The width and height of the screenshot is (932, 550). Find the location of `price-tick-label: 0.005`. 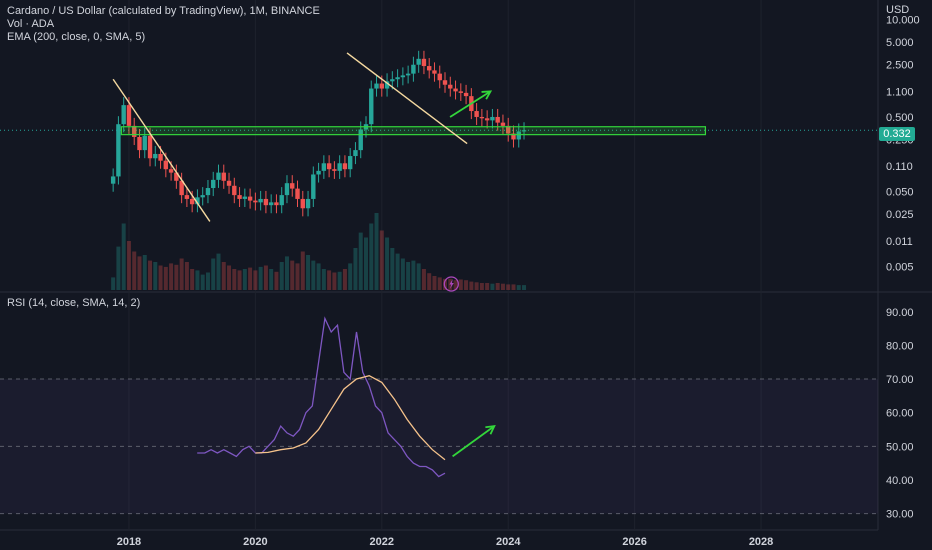

price-tick-label: 0.005 is located at coordinates (900, 267).